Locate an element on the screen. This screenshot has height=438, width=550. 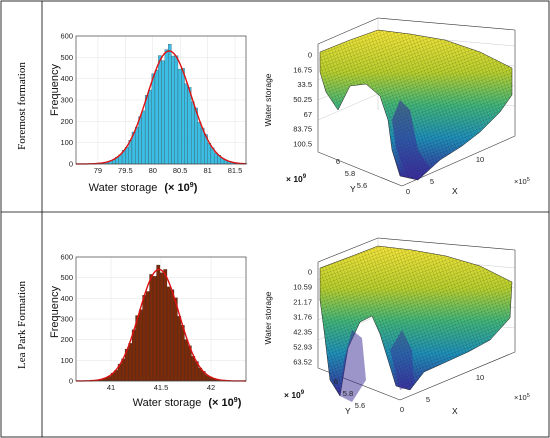
z-tick-label: 50.25 is located at coordinates (302, 99).